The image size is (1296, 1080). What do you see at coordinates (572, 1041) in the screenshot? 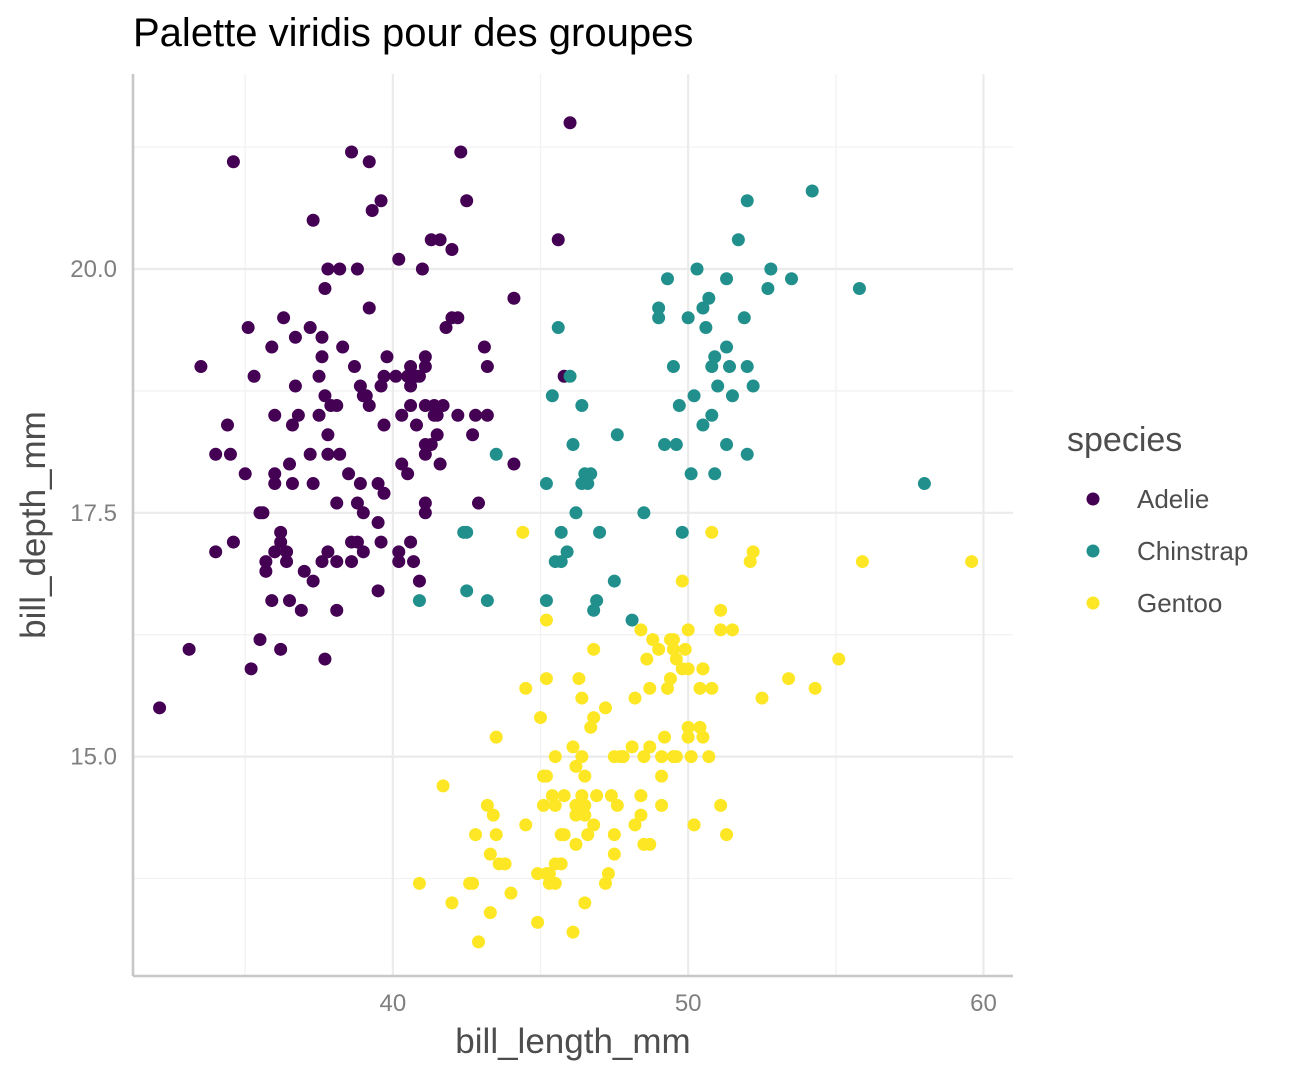
I see `x-axis-title: bill_length_mm` at bounding box center [572, 1041].